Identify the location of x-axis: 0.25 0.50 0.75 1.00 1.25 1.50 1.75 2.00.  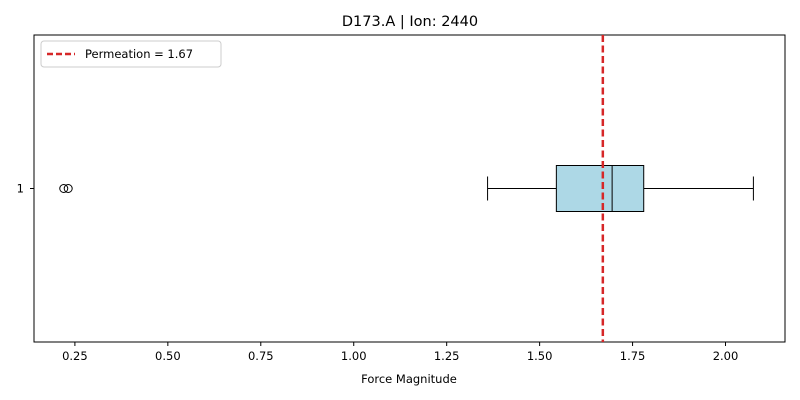
(400, 352).